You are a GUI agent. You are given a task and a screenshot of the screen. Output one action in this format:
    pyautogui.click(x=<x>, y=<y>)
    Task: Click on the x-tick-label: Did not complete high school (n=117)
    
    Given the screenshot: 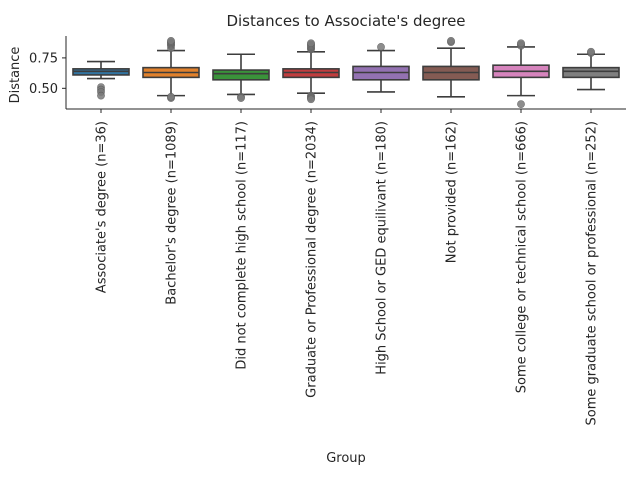 What is the action you would take?
    pyautogui.click(x=242, y=245)
    